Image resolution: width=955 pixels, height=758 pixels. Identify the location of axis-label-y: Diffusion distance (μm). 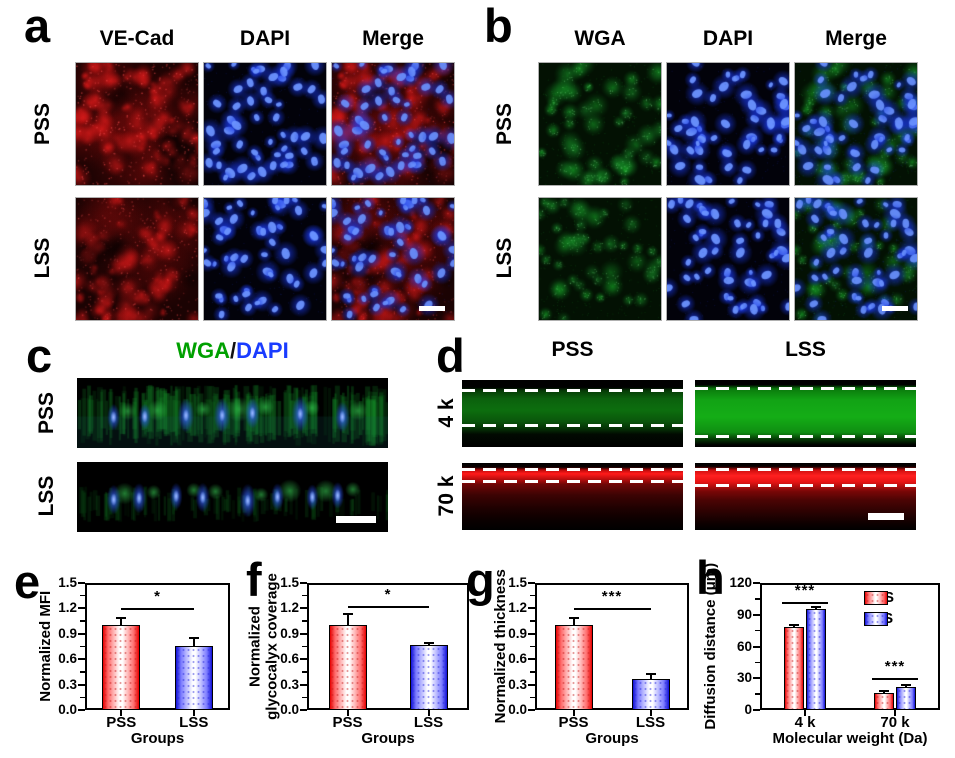
(710, 646).